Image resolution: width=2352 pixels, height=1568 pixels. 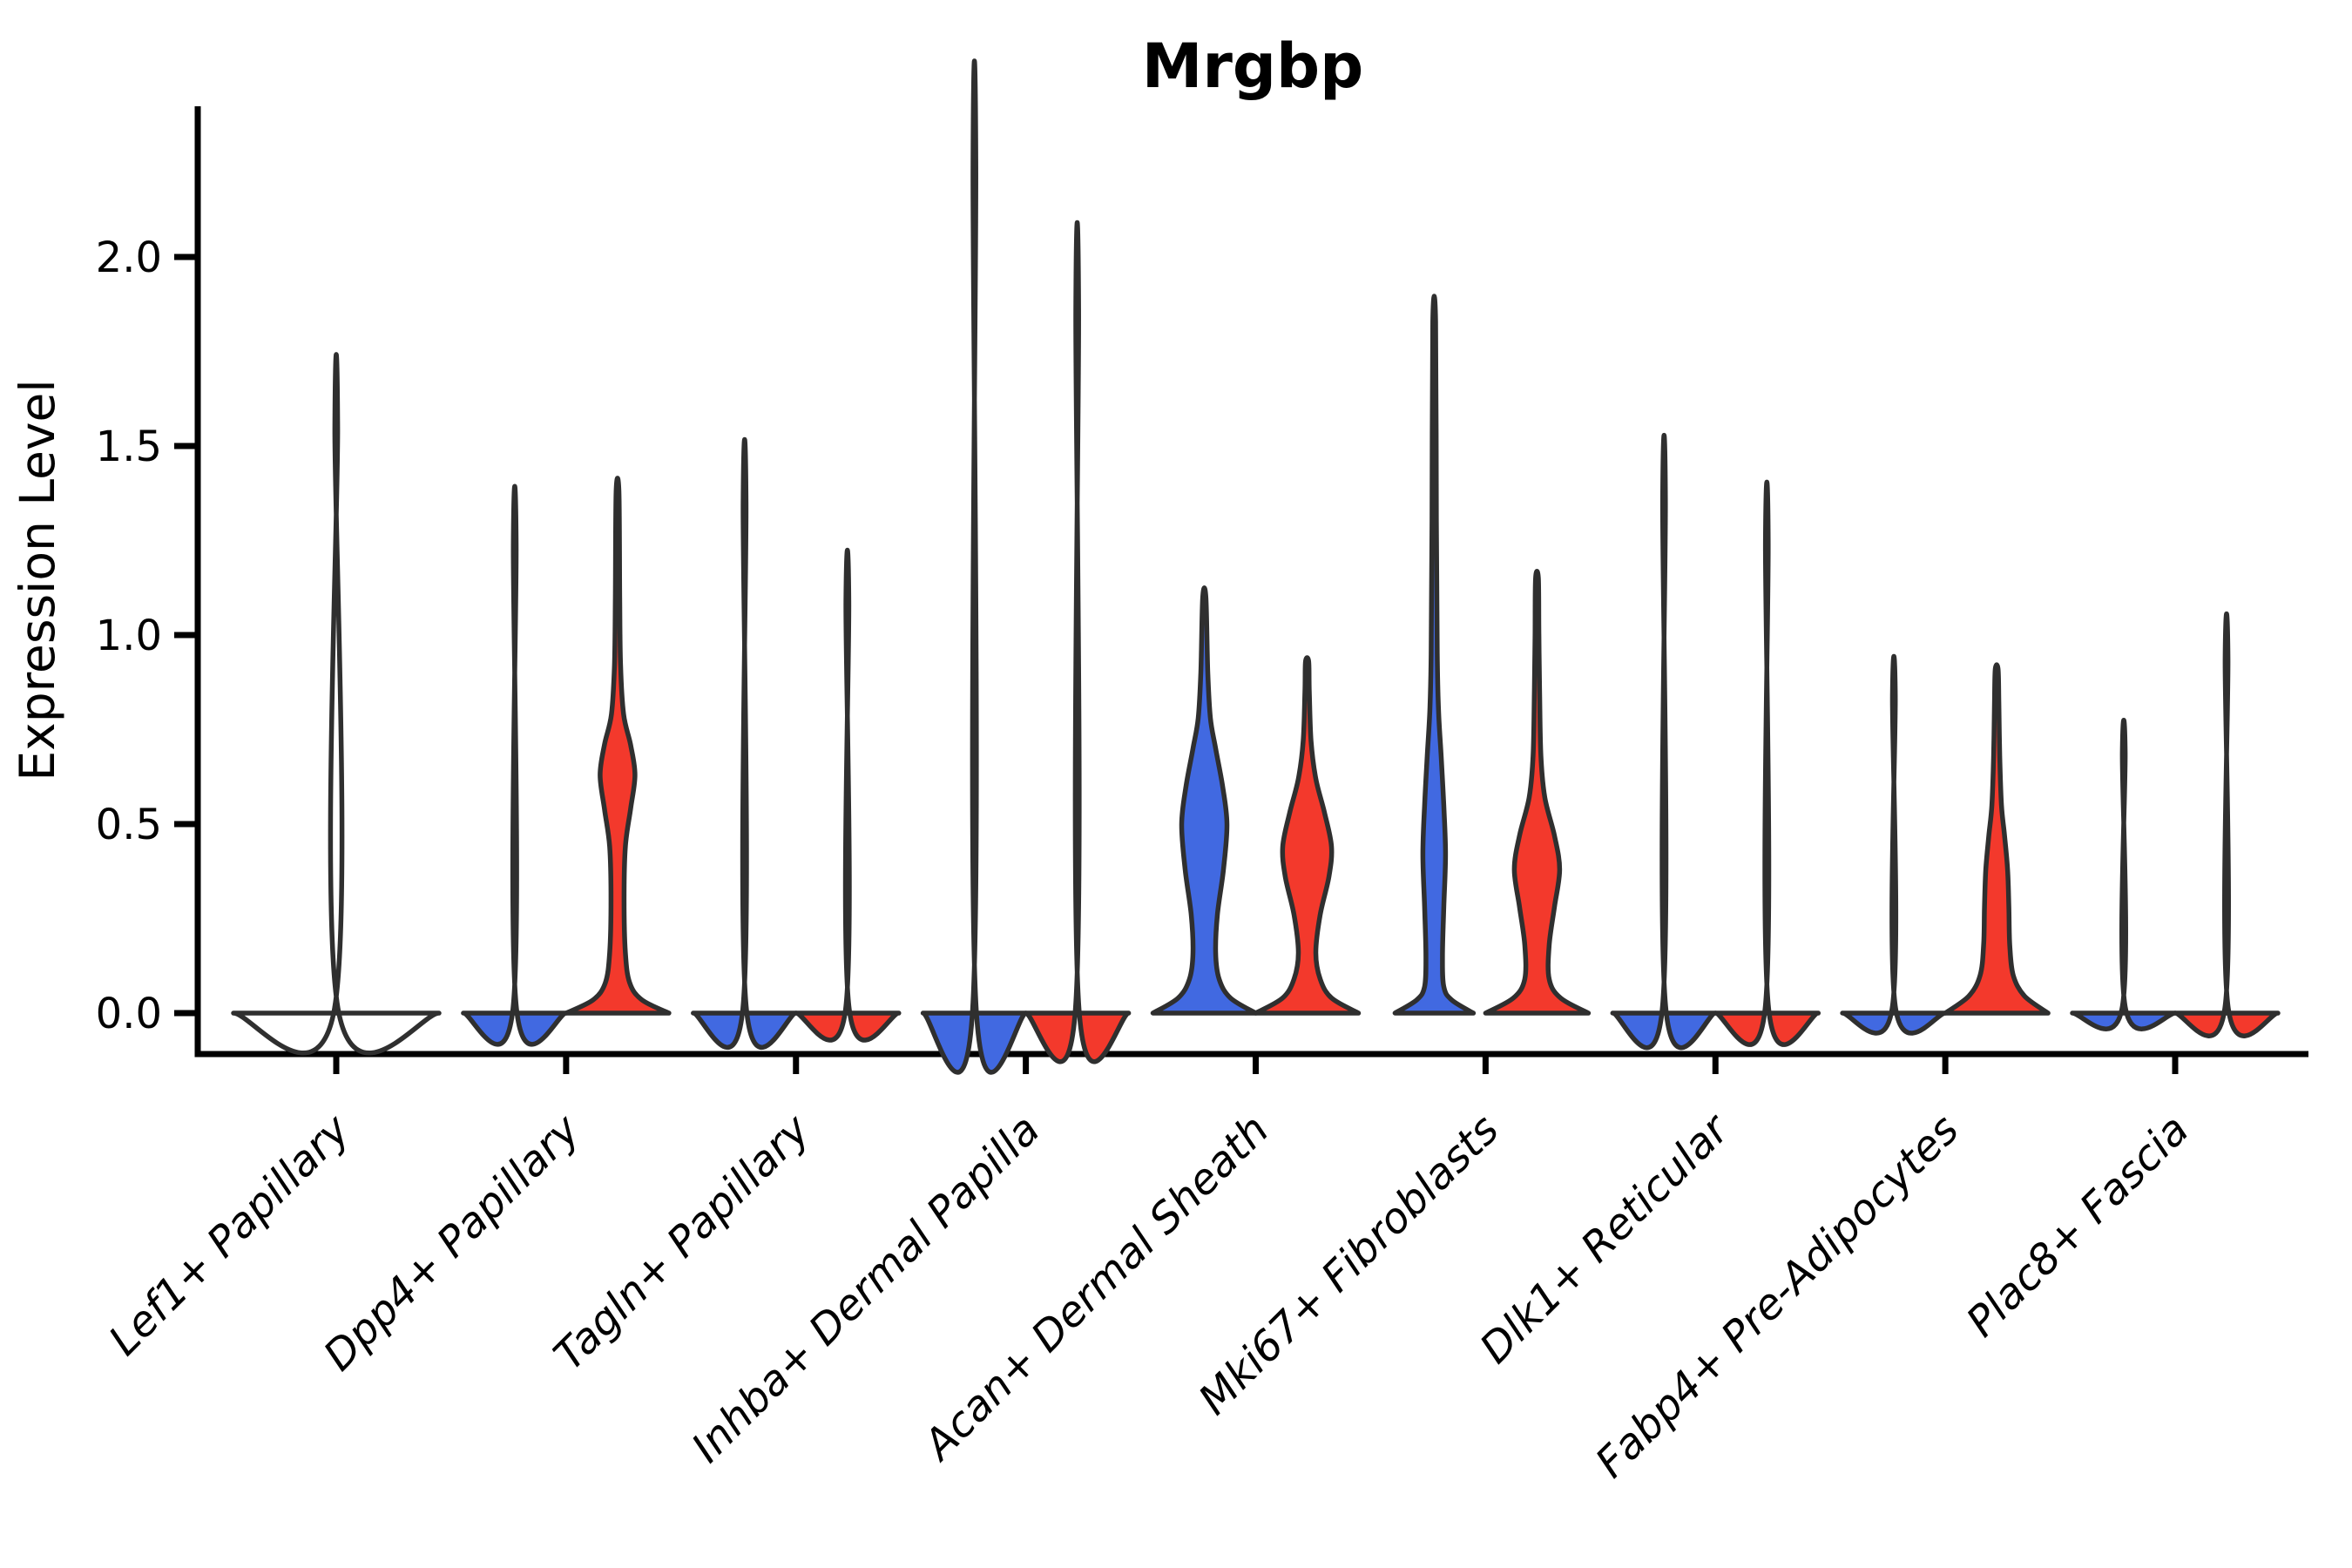 I want to click on y-tick-label-4: 2.0, so click(x=129, y=257).